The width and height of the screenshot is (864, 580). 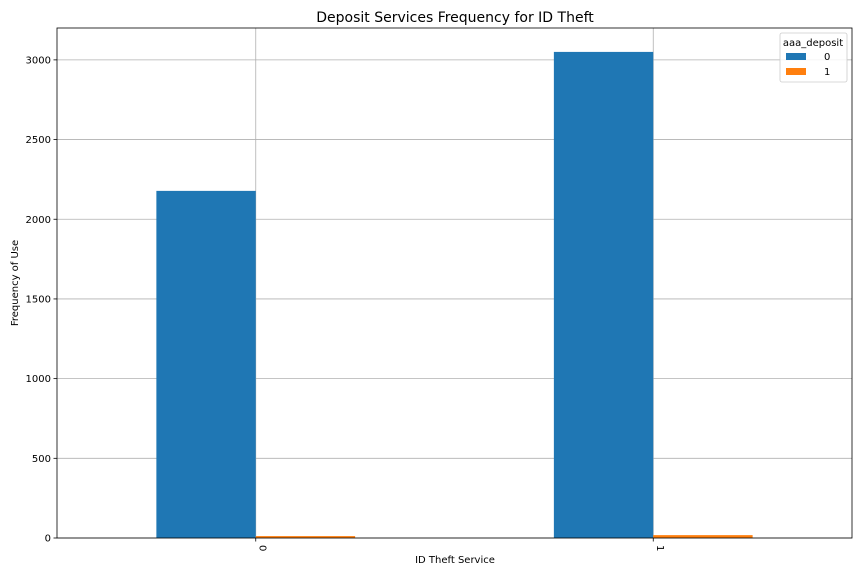 What do you see at coordinates (38, 299) in the screenshot?
I see `y-tick-label: 1500` at bounding box center [38, 299].